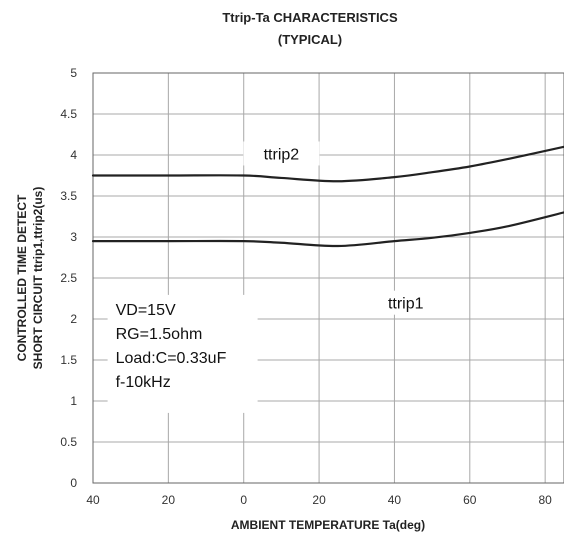 The height and width of the screenshot is (537, 564). What do you see at coordinates (545, 500) in the screenshot?
I see `x-tick-label: 80` at bounding box center [545, 500].